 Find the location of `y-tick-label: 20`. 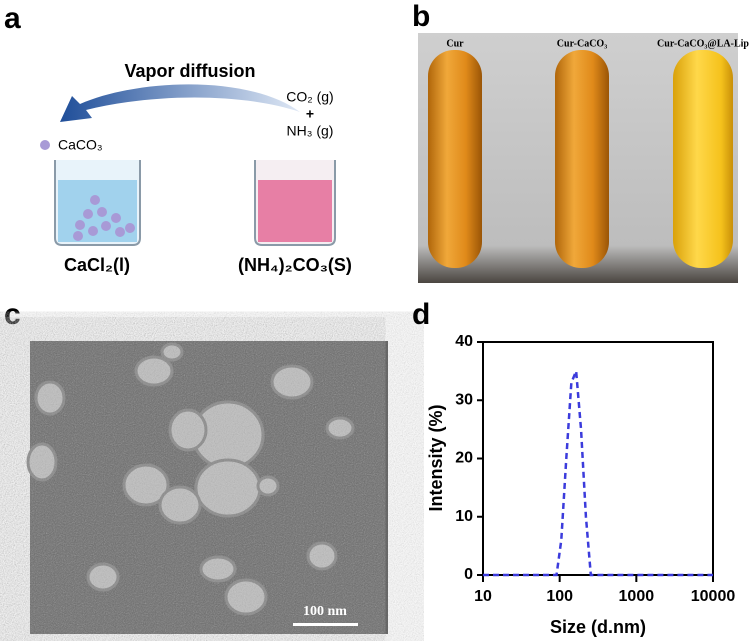

y-tick-label: 20 is located at coordinates (464, 458).